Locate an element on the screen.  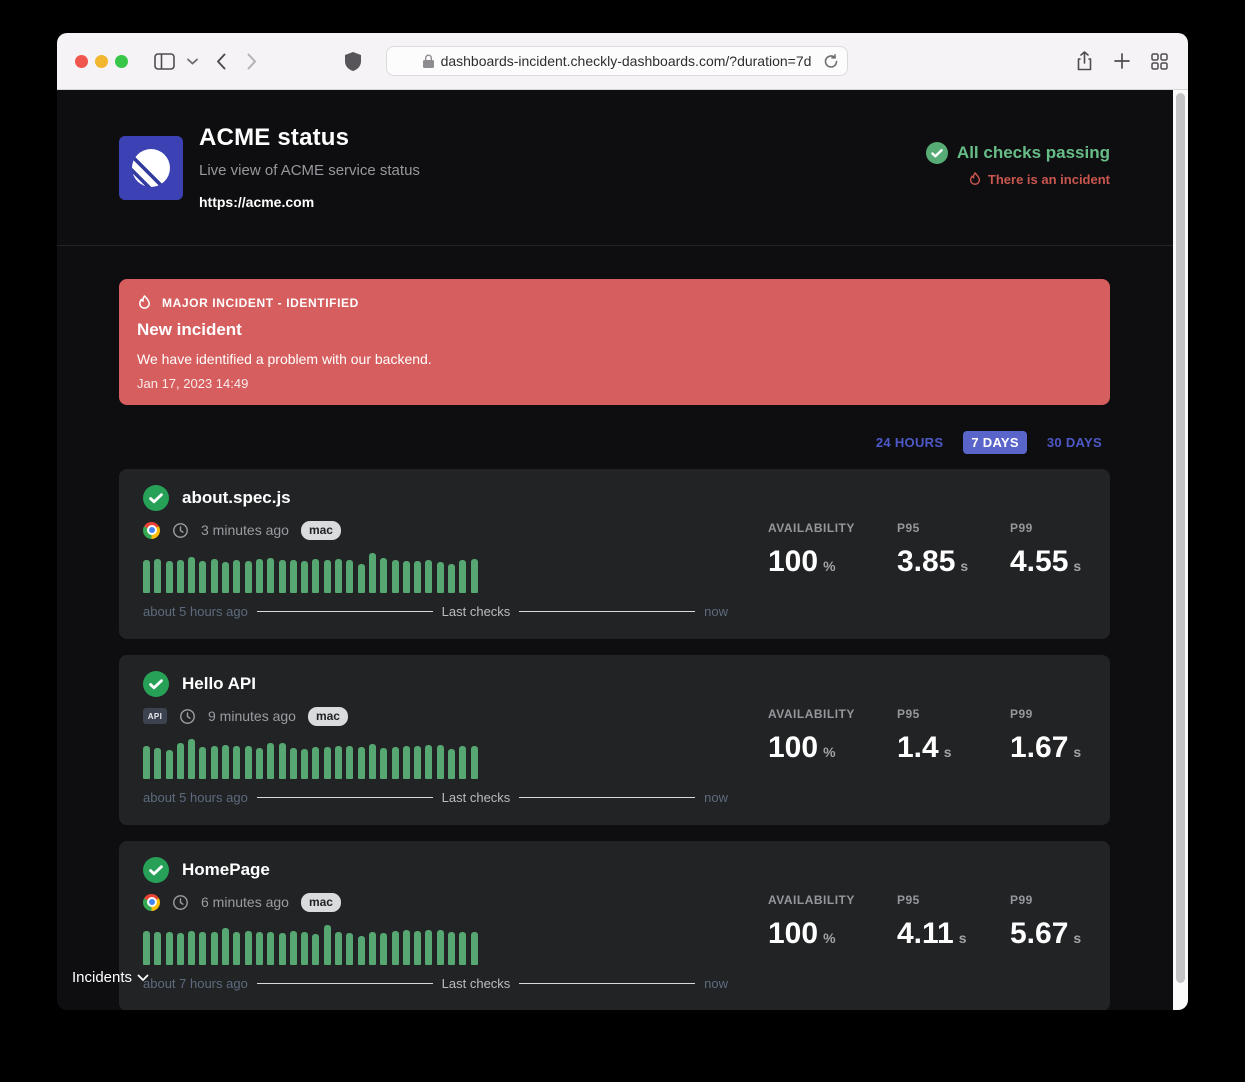
page-subtitle: Live view of ACME service status is located at coordinates (309, 170).